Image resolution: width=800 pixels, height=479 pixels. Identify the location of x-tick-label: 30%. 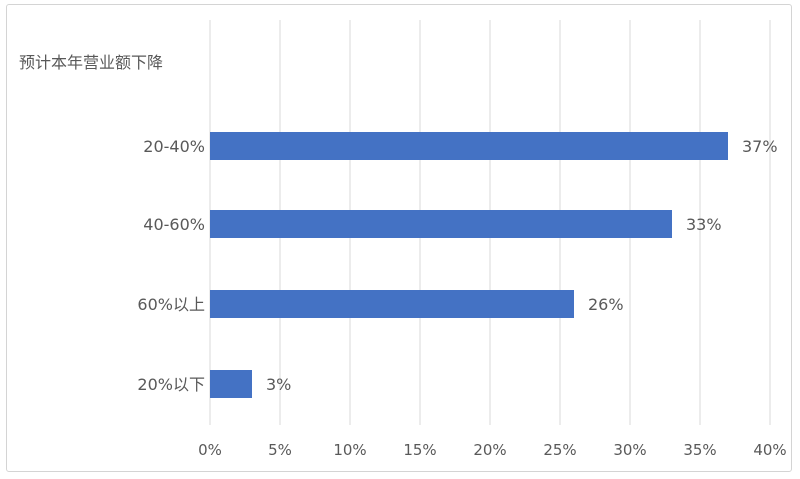
(629, 450).